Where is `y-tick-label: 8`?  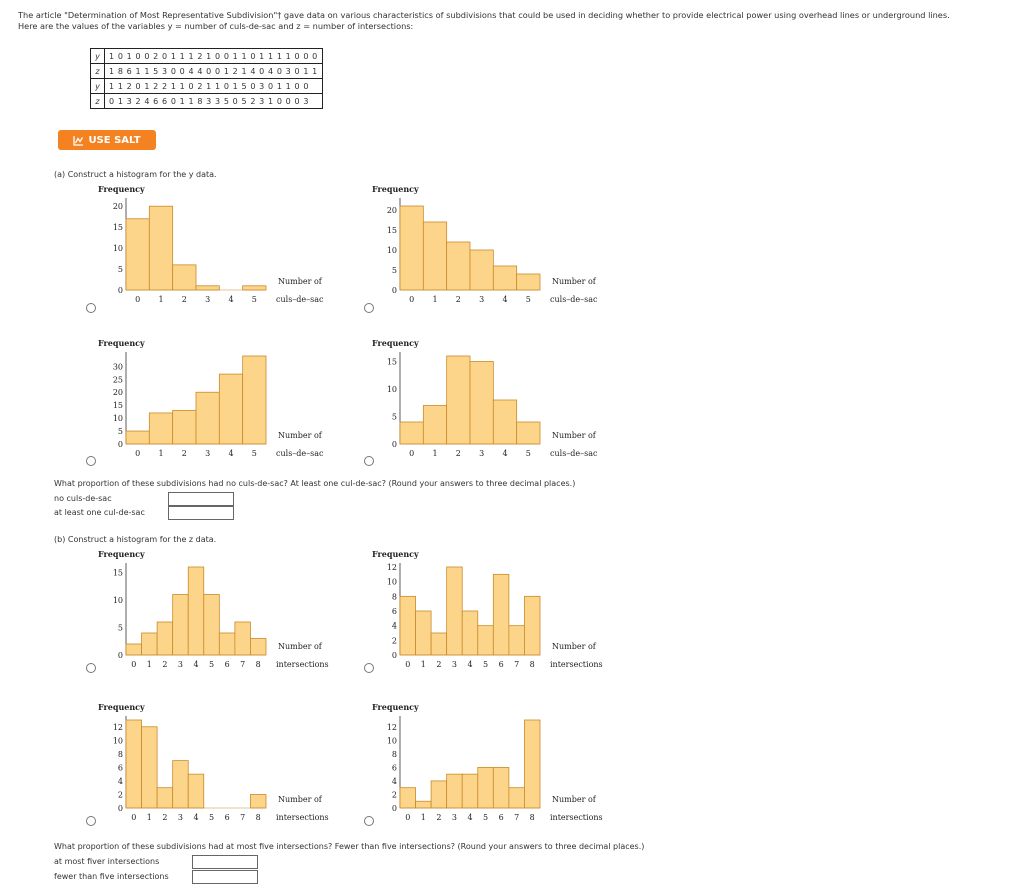 y-tick-label: 8 is located at coordinates (394, 754).